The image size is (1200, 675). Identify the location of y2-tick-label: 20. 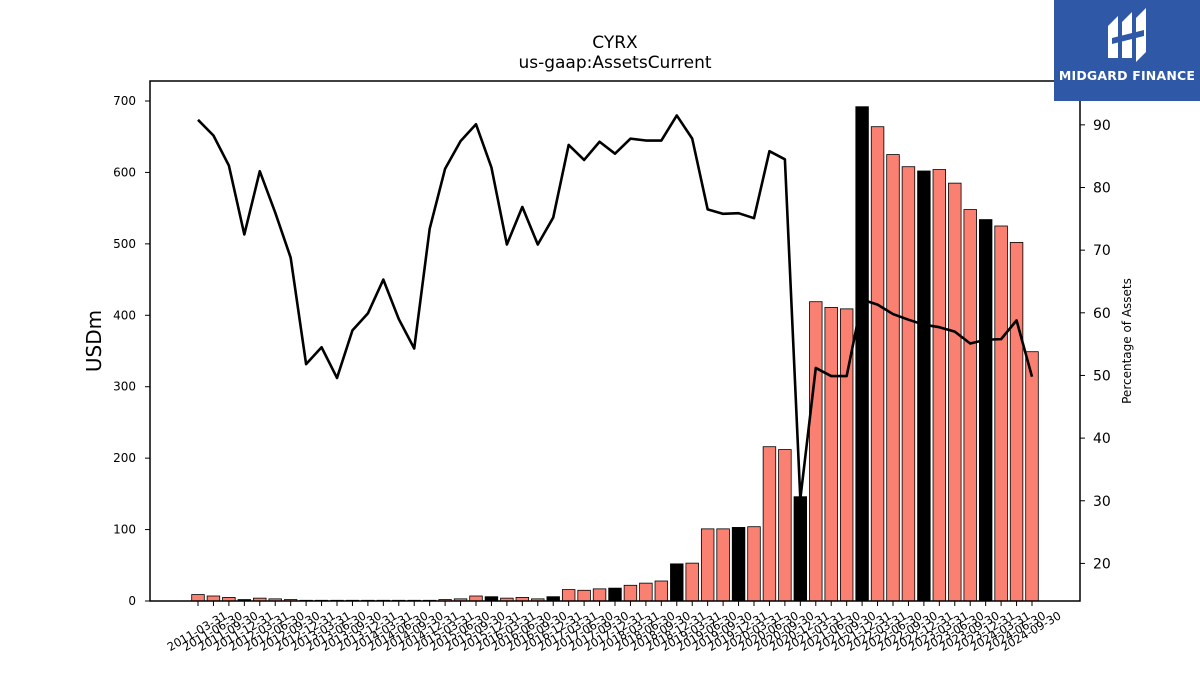
(1102, 564).